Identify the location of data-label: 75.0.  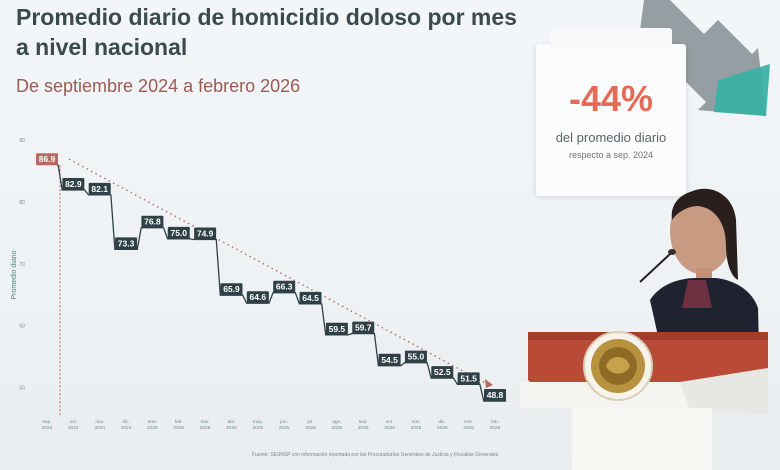
(178, 233).